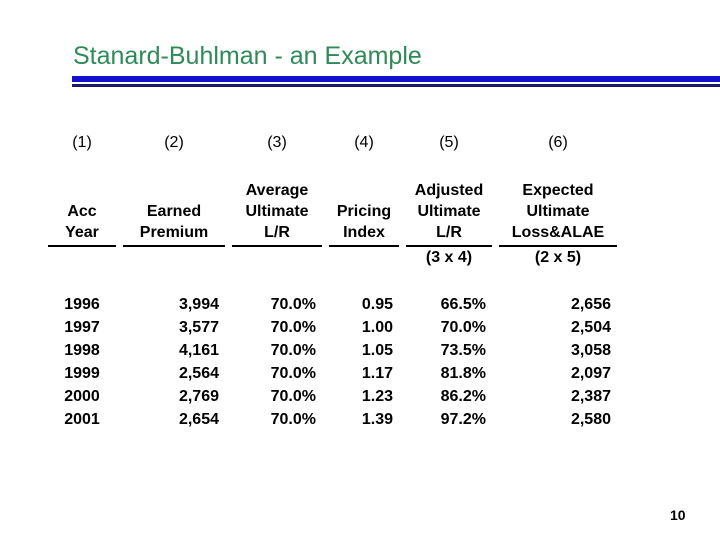 This screenshot has width=720, height=540. Describe the element at coordinates (198, 304) in the screenshot. I see `earned-premium-cell: 3,994` at that location.